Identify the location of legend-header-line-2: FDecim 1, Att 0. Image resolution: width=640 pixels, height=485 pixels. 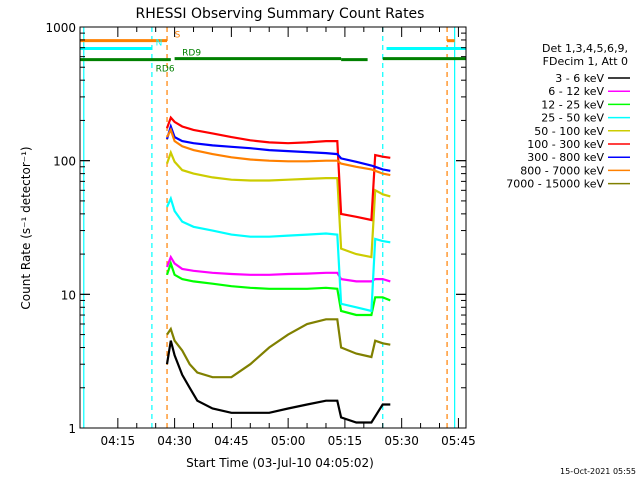
(585, 61).